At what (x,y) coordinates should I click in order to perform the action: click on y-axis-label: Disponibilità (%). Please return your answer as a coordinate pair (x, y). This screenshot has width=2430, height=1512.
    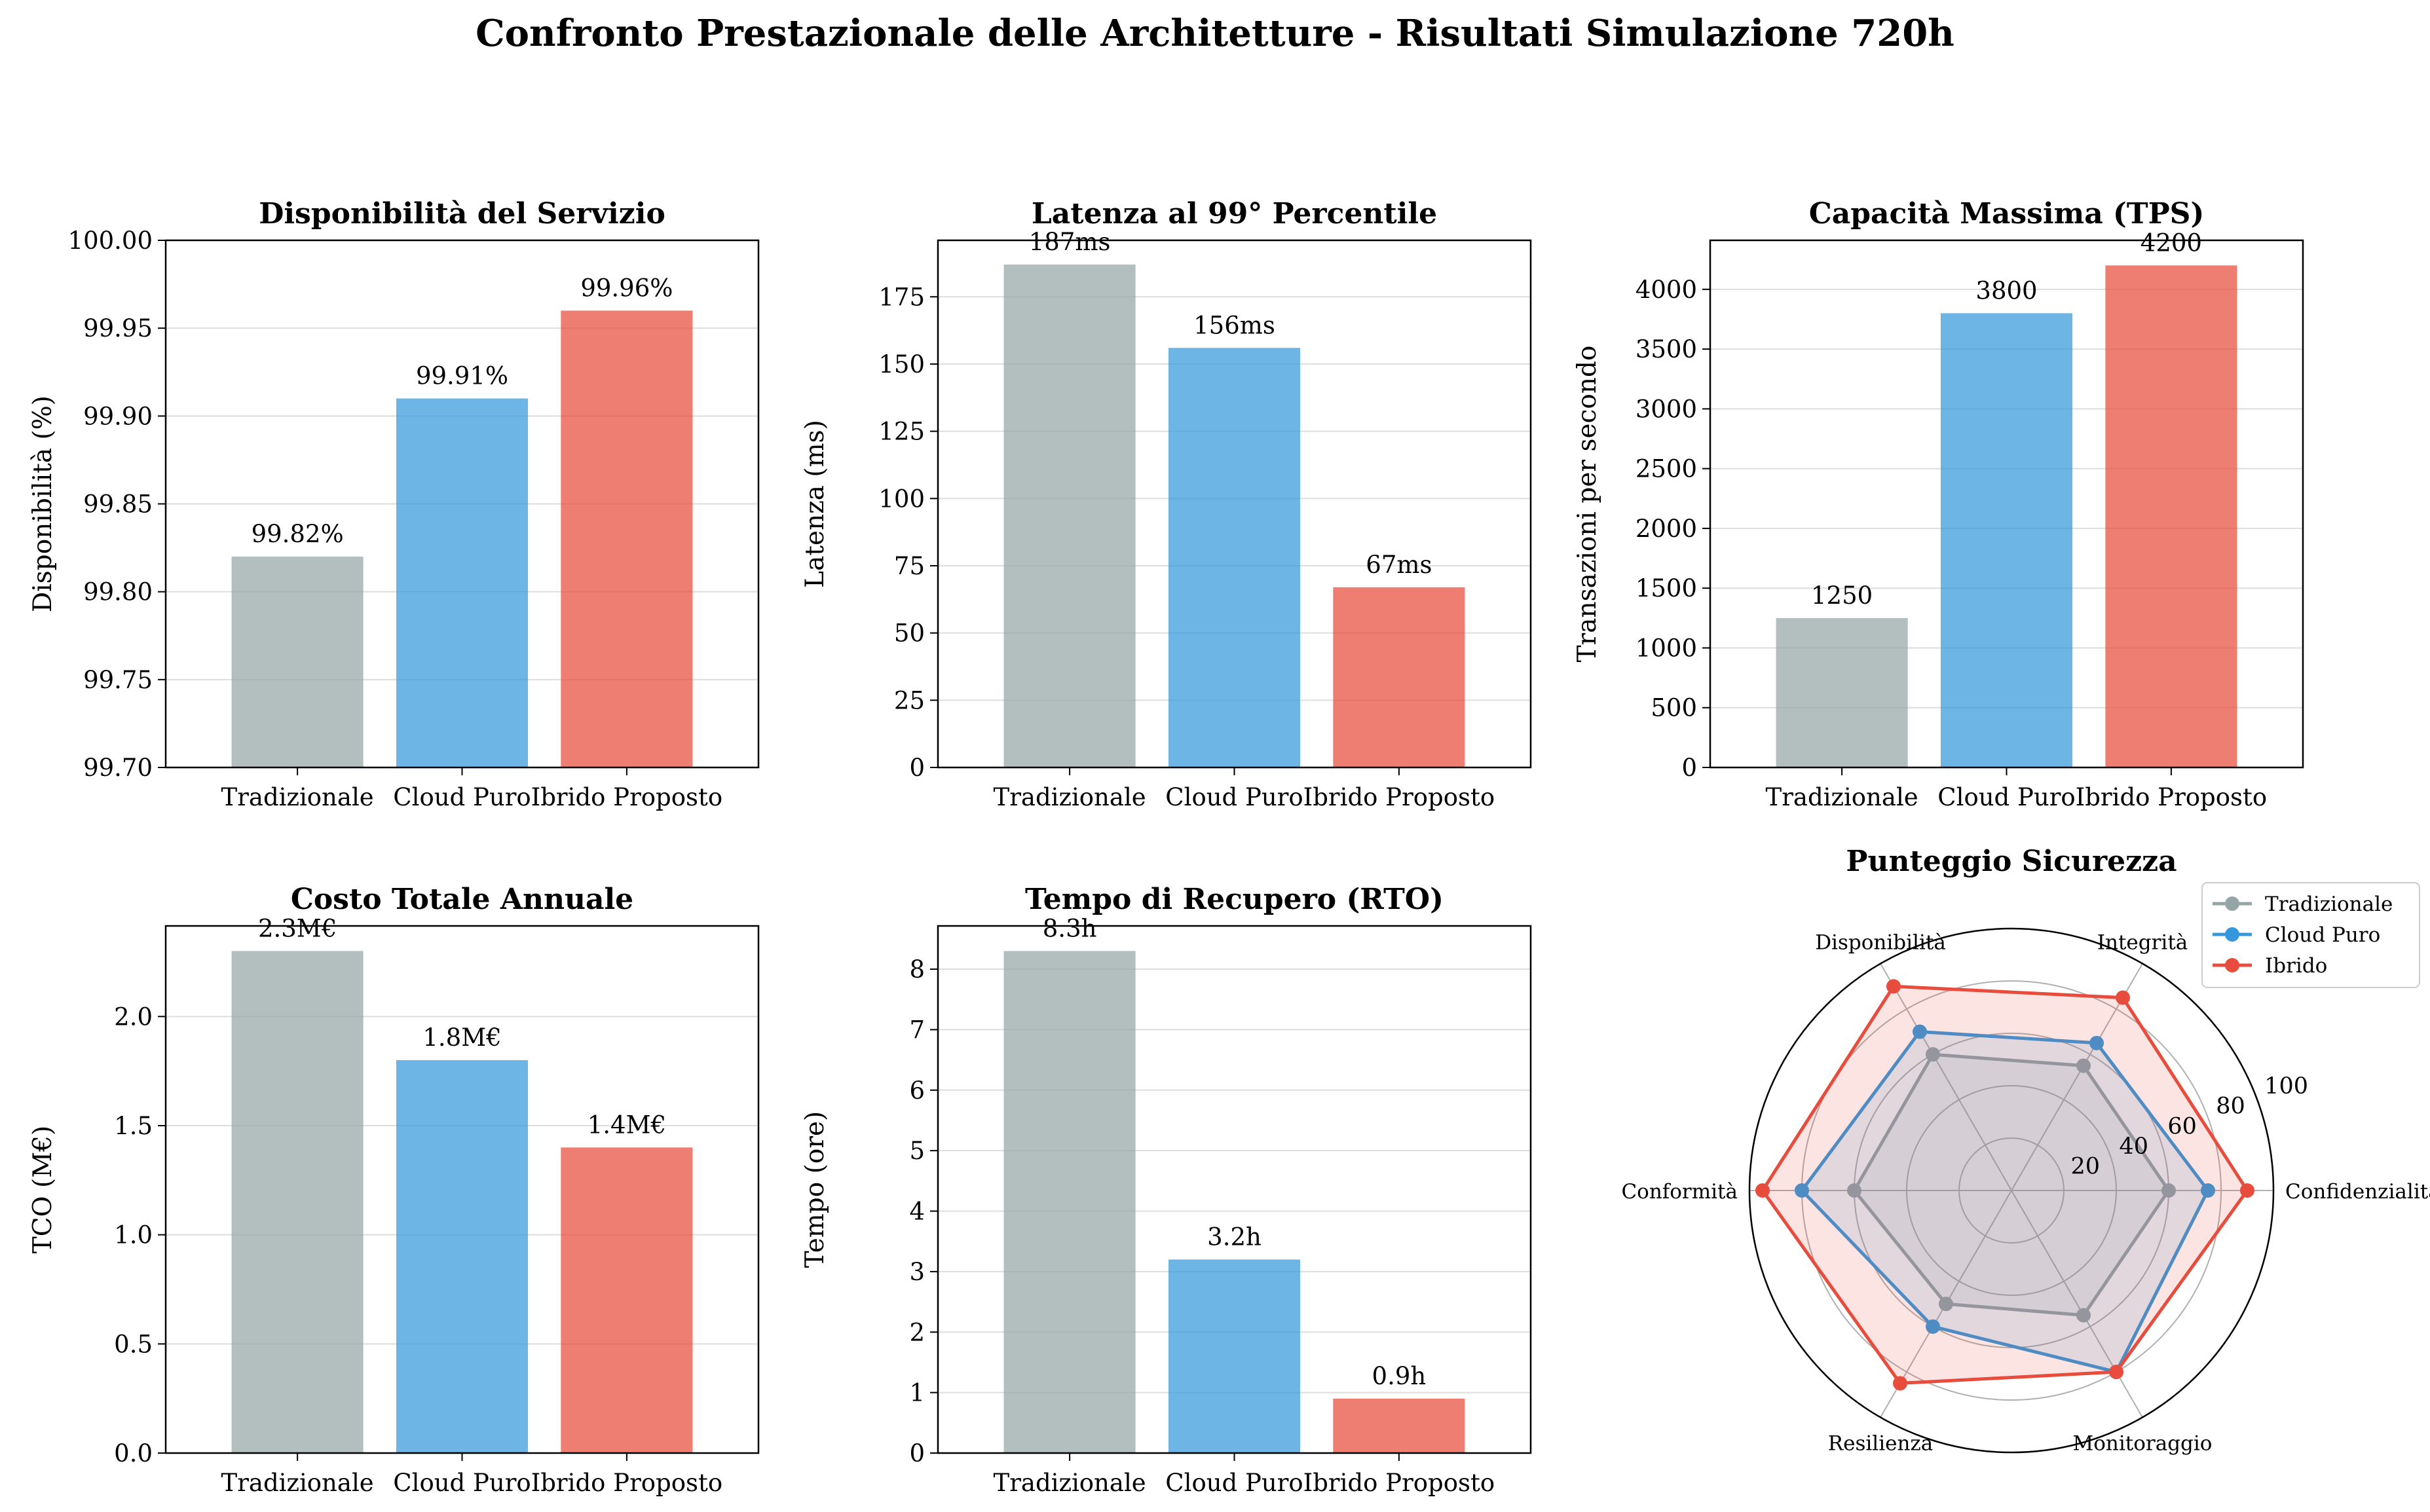
    Looking at the image, I should click on (43, 504).